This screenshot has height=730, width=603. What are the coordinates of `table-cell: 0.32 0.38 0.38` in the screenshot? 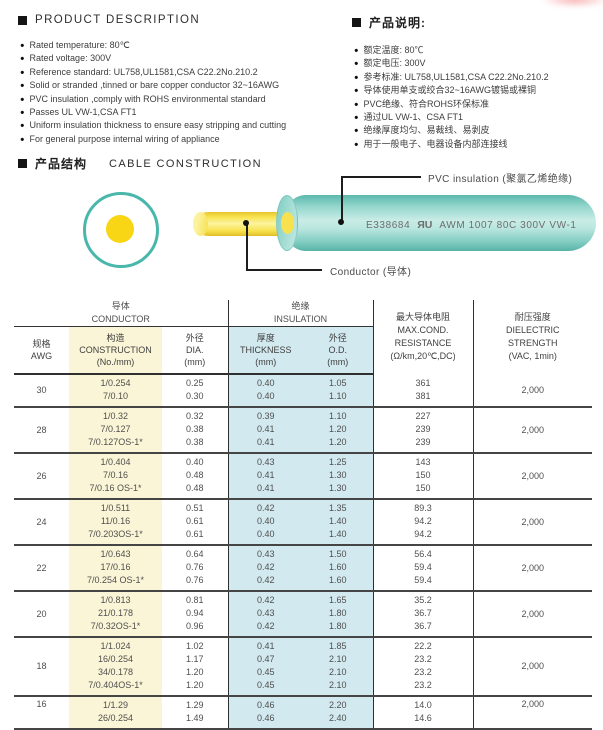 It's located at (195, 430).